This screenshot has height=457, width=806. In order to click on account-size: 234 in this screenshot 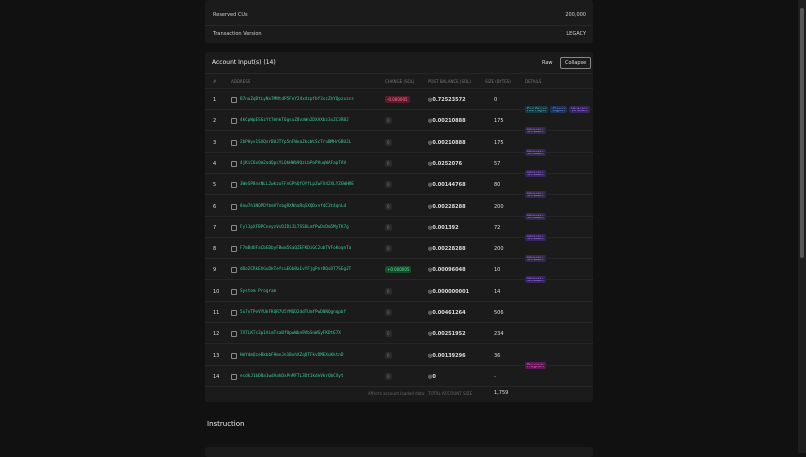, I will do `click(499, 334)`.